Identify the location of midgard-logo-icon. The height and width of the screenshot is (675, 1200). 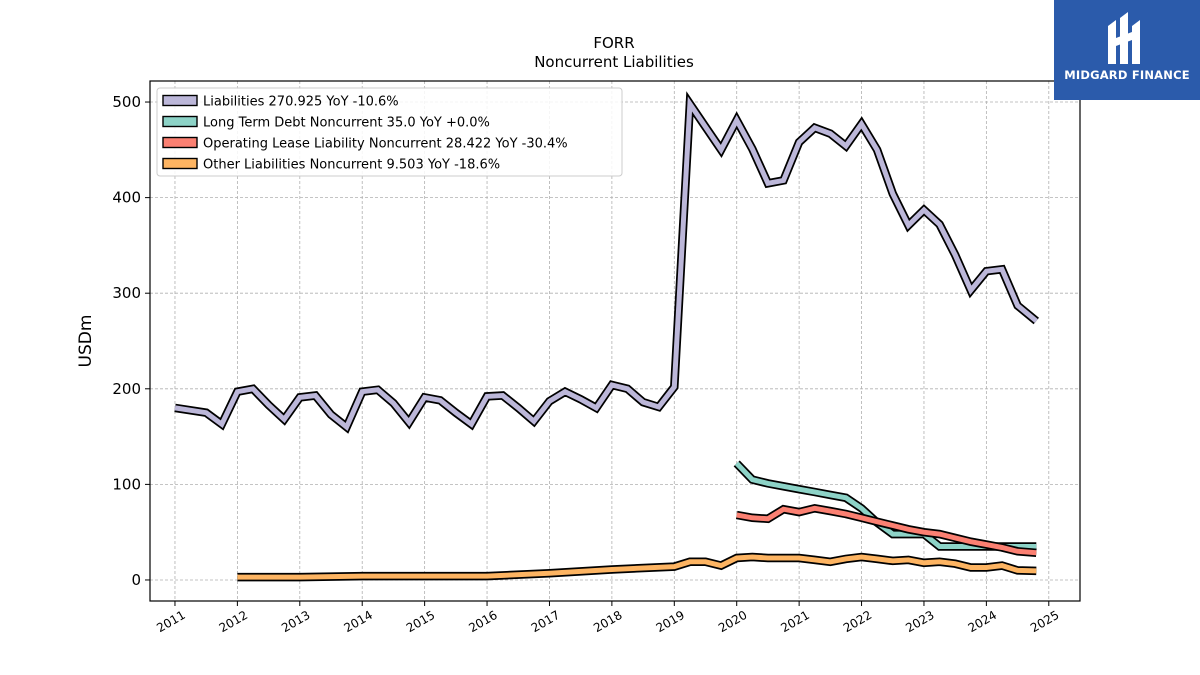
(1124, 38).